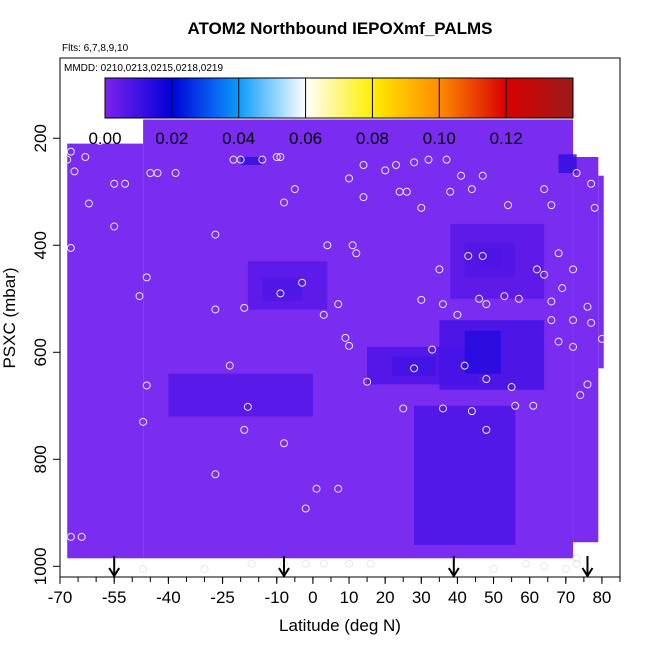 The height and width of the screenshot is (650, 650). I want to click on x-tick-label: 70, so click(565, 597).